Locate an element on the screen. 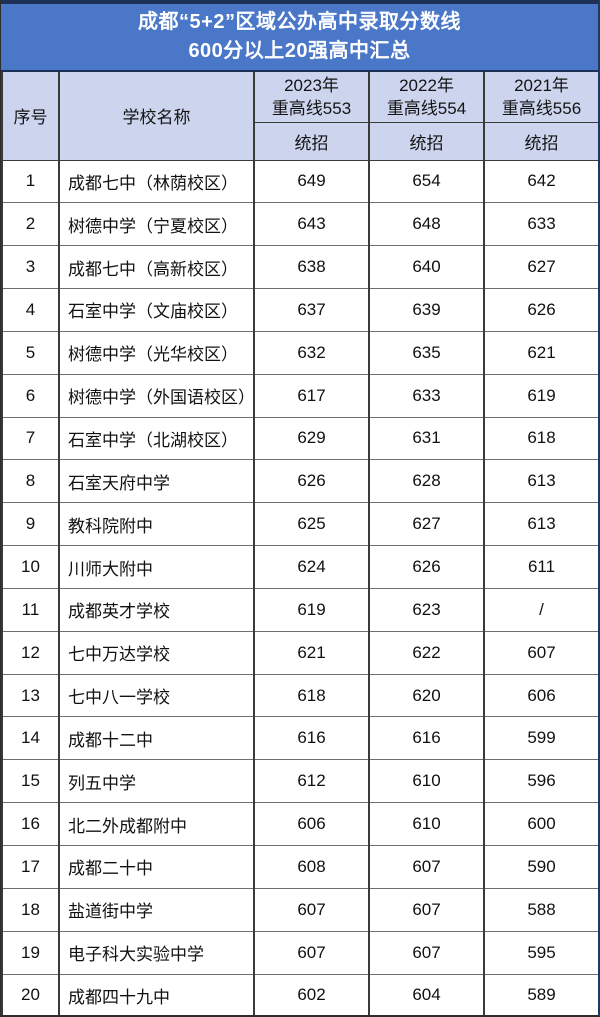 The height and width of the screenshot is (1017, 600). score-2021-cell: 626 is located at coordinates (540, 310).